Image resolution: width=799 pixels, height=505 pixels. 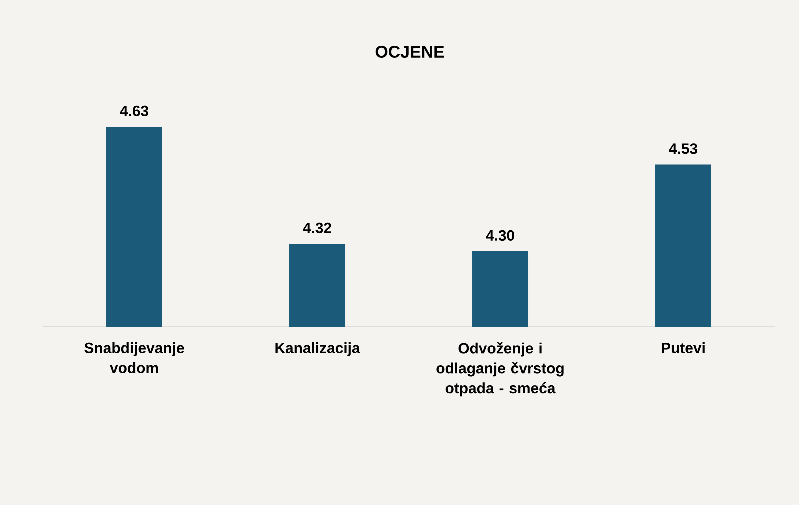 What do you see at coordinates (500, 369) in the screenshot?
I see `x-tick-label: Odvoženje i odlaganje čvrstog otpada - smeća` at bounding box center [500, 369].